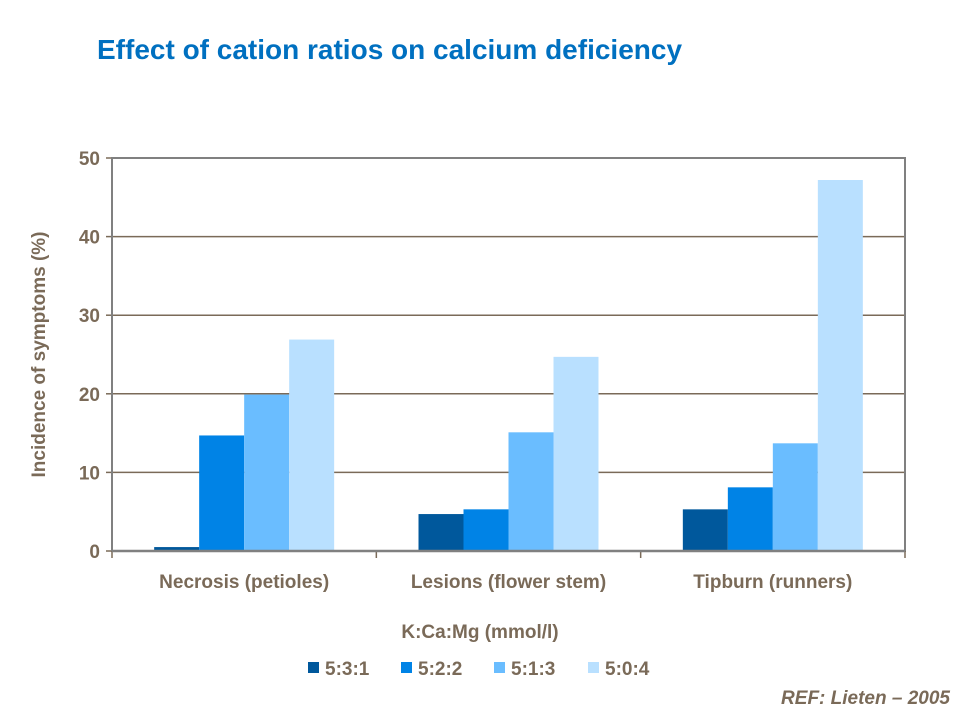  What do you see at coordinates (244, 582) in the screenshot?
I see `x-tick-label: Necrosis (petioles)` at bounding box center [244, 582].